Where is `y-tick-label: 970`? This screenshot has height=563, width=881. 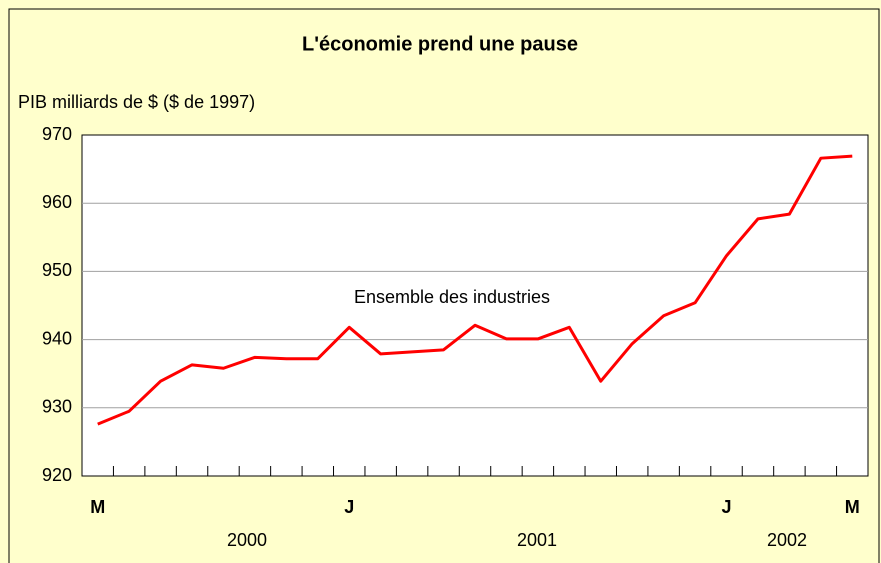 y-tick-label: 970 is located at coordinates (57, 134).